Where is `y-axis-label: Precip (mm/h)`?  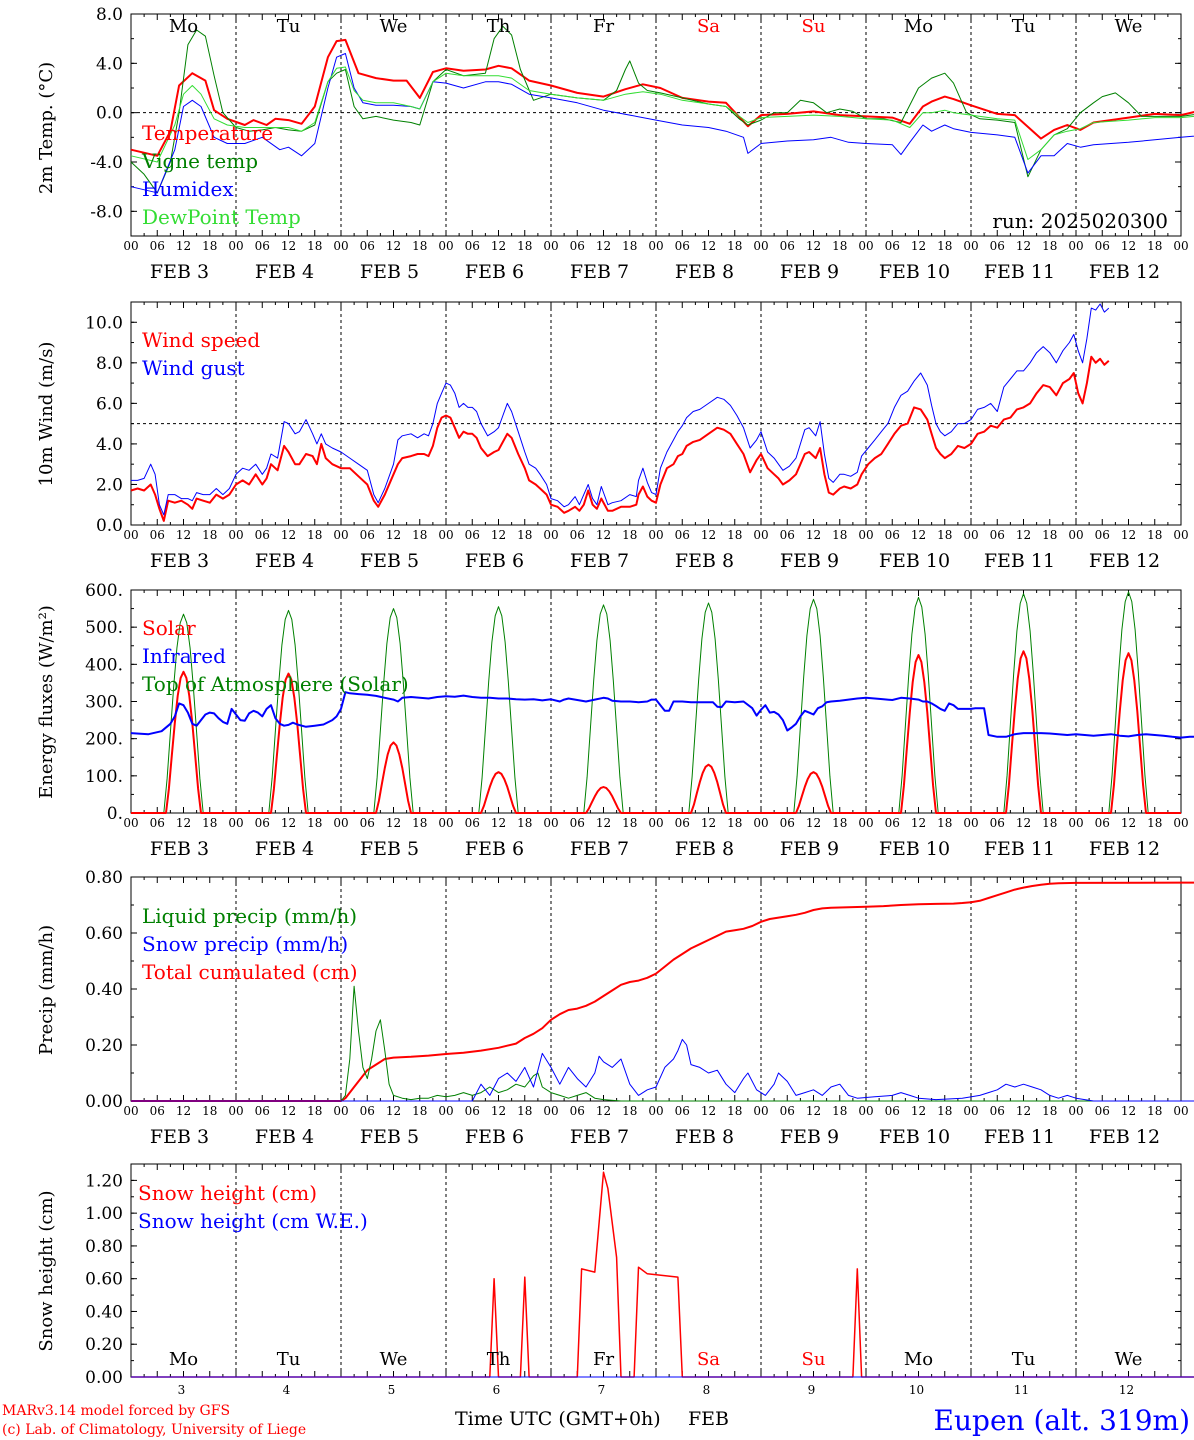
y-axis-label: Precip (mm/h) is located at coordinates (46, 990).